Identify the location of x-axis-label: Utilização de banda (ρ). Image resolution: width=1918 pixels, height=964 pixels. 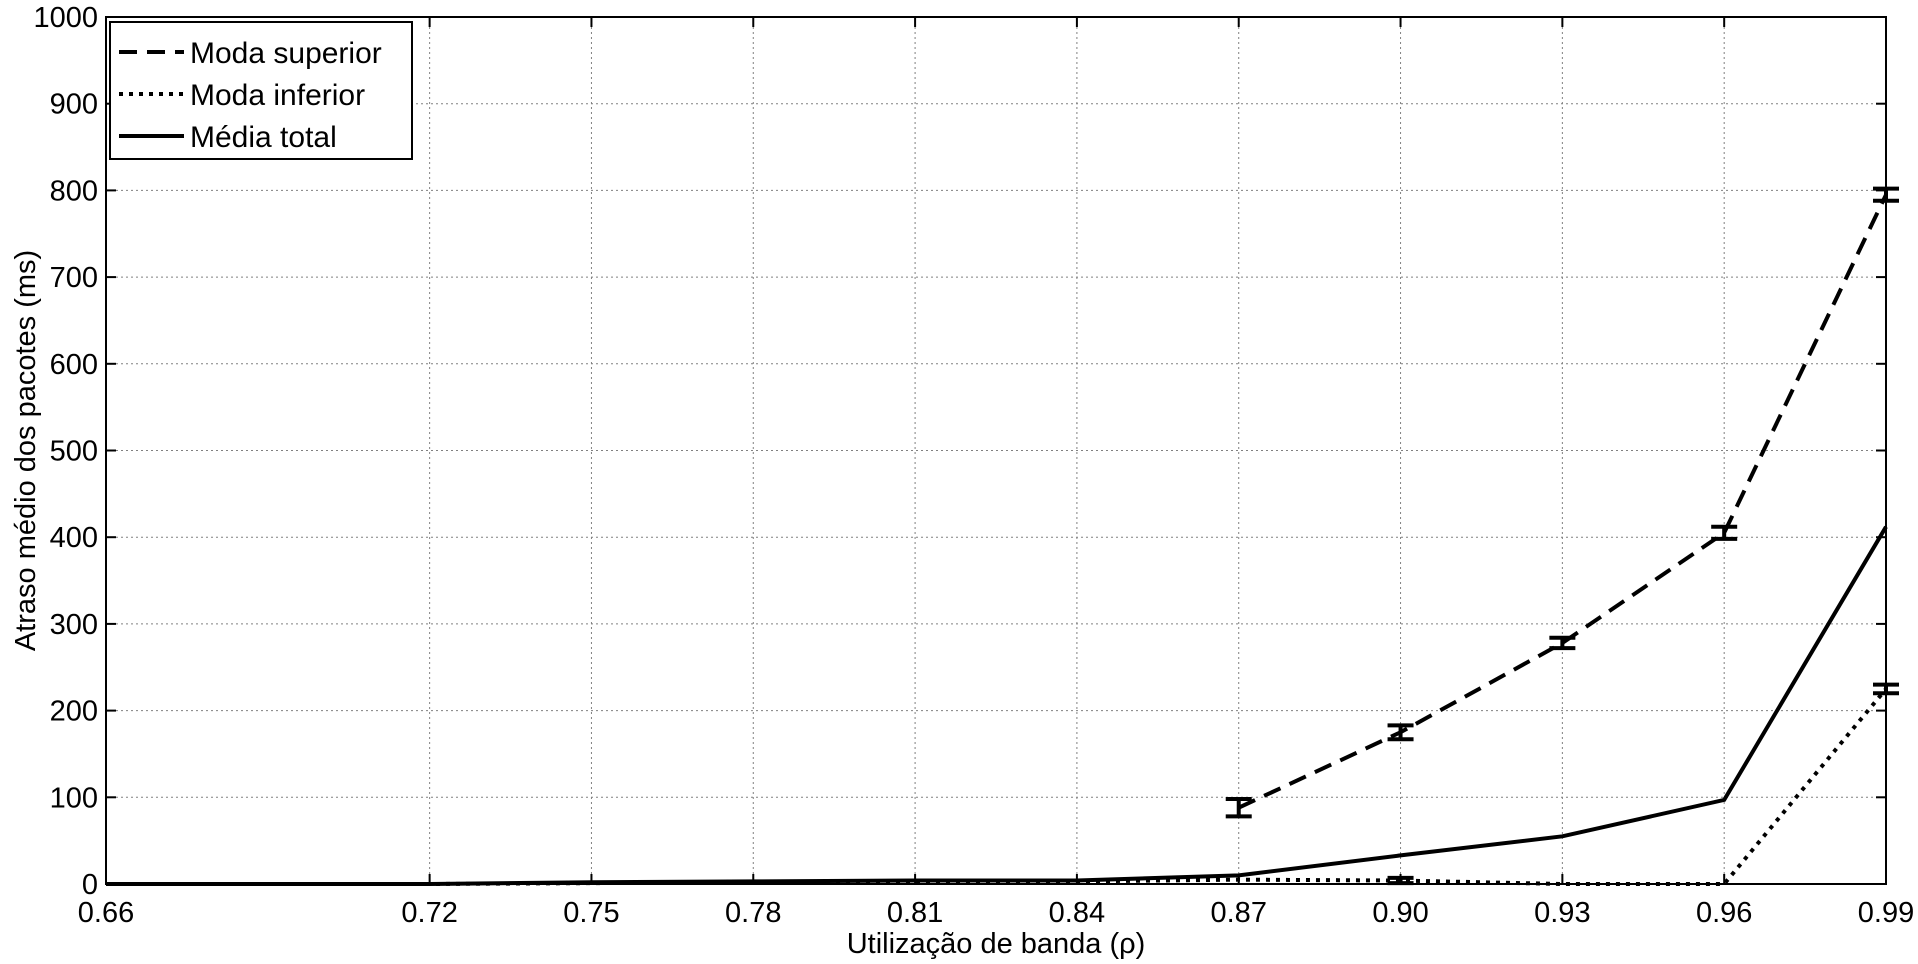
(996, 944).